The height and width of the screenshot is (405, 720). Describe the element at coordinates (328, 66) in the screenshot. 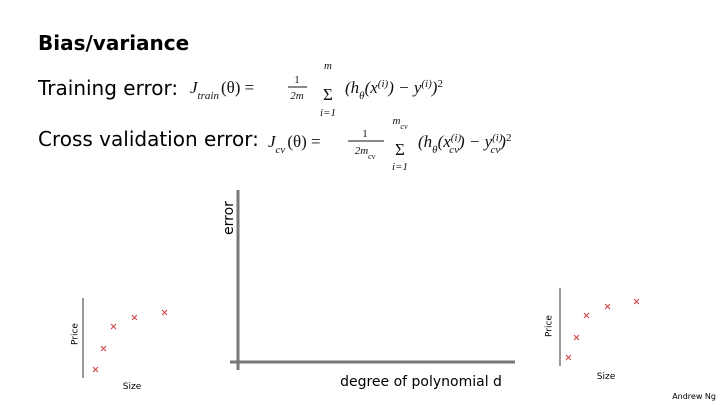

I see `sum-top: m` at that location.